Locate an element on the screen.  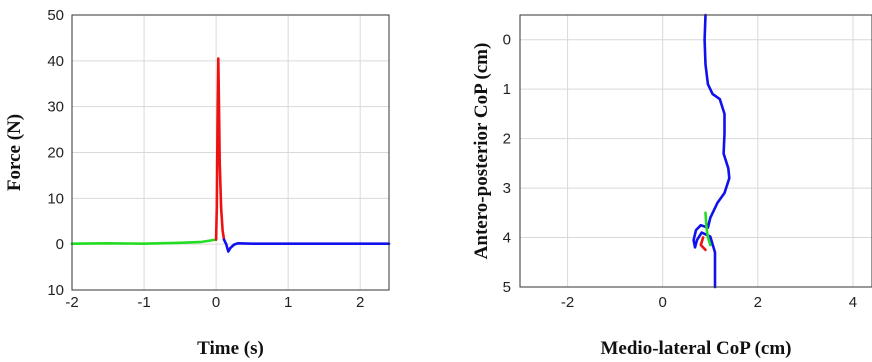
force-chart-y-tick-label: 0 is located at coordinates (60, 244).